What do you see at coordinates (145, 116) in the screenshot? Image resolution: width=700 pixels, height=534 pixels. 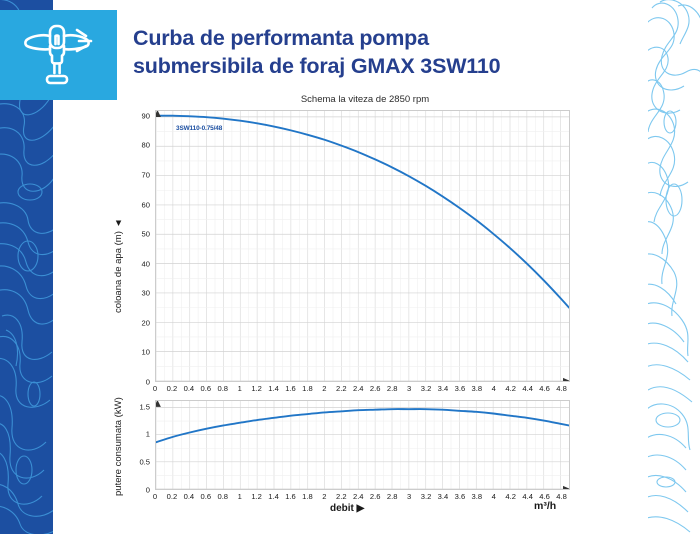 I see `y-tick-label: 90` at bounding box center [145, 116].